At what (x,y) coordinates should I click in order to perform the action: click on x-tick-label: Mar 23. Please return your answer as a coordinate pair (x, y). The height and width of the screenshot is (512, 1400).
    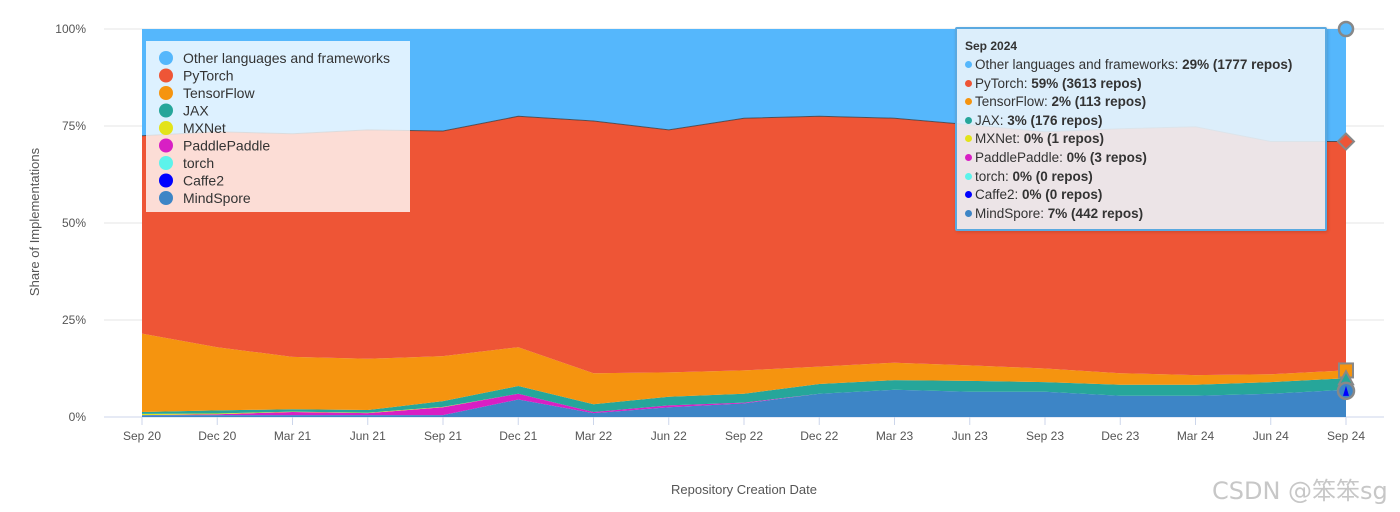
    Looking at the image, I should click on (895, 436).